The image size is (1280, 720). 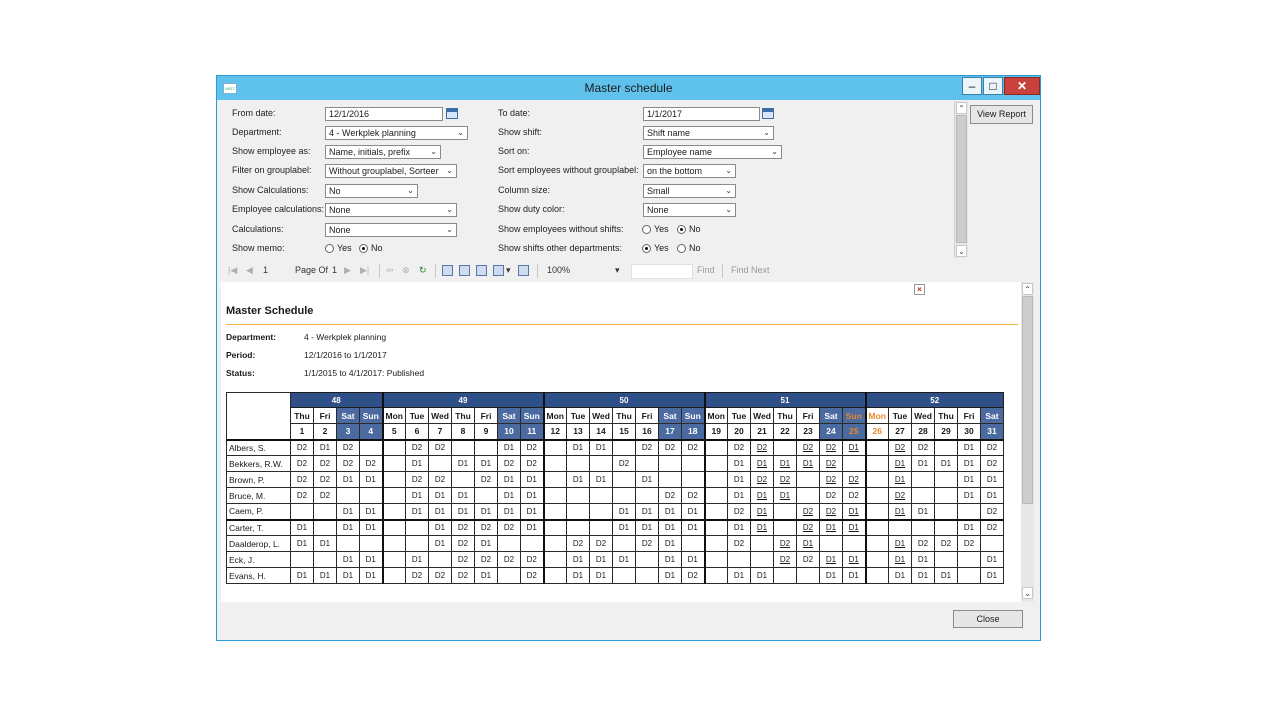 What do you see at coordinates (628, 88) in the screenshot?
I see `title-bar: MEIT Master schedule – □ ✕` at bounding box center [628, 88].